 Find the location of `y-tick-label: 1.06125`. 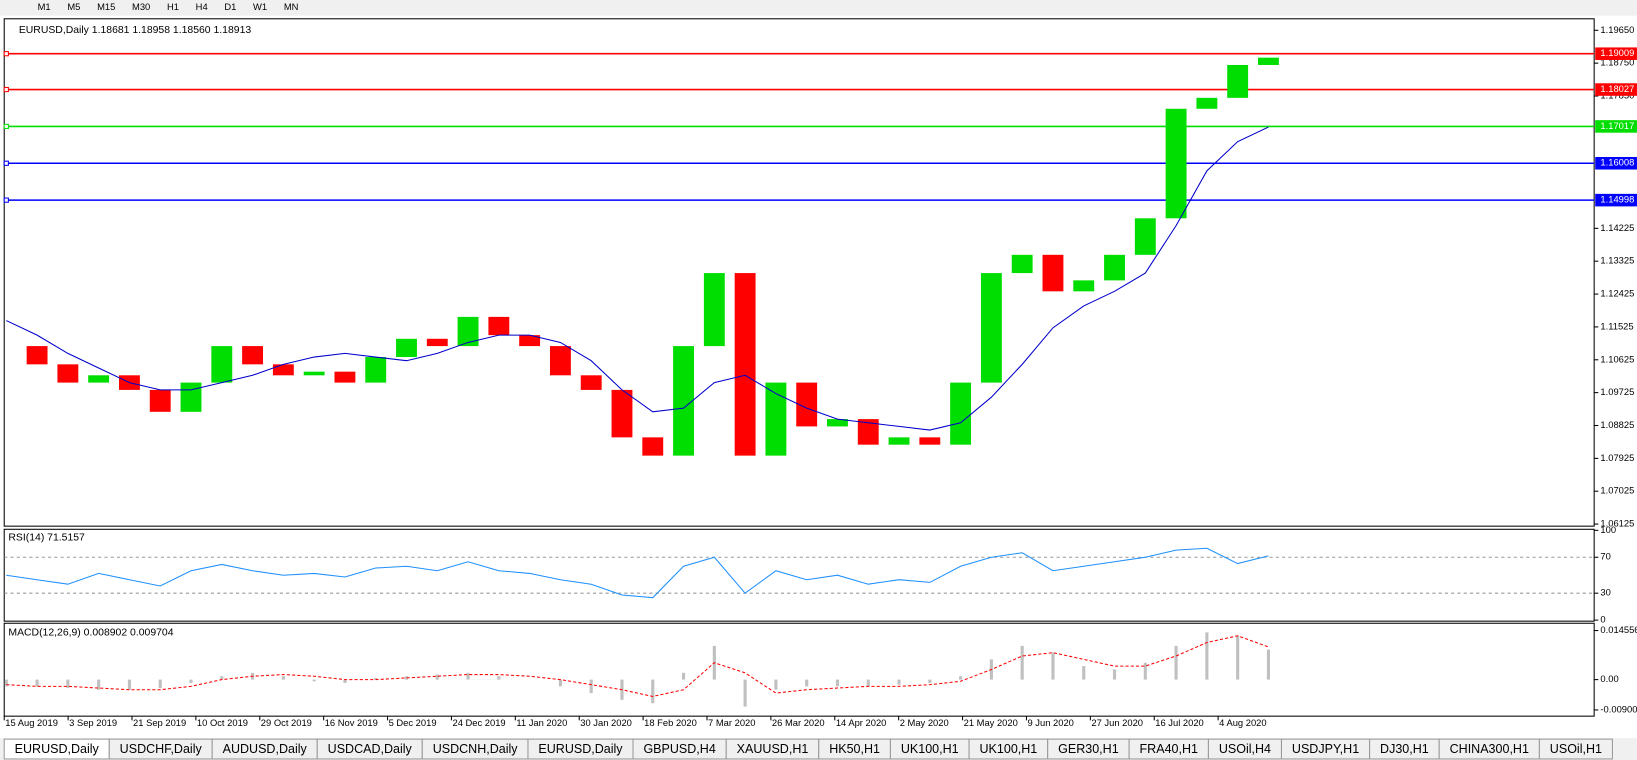

y-tick-label: 1.06125 is located at coordinates (1617, 523).